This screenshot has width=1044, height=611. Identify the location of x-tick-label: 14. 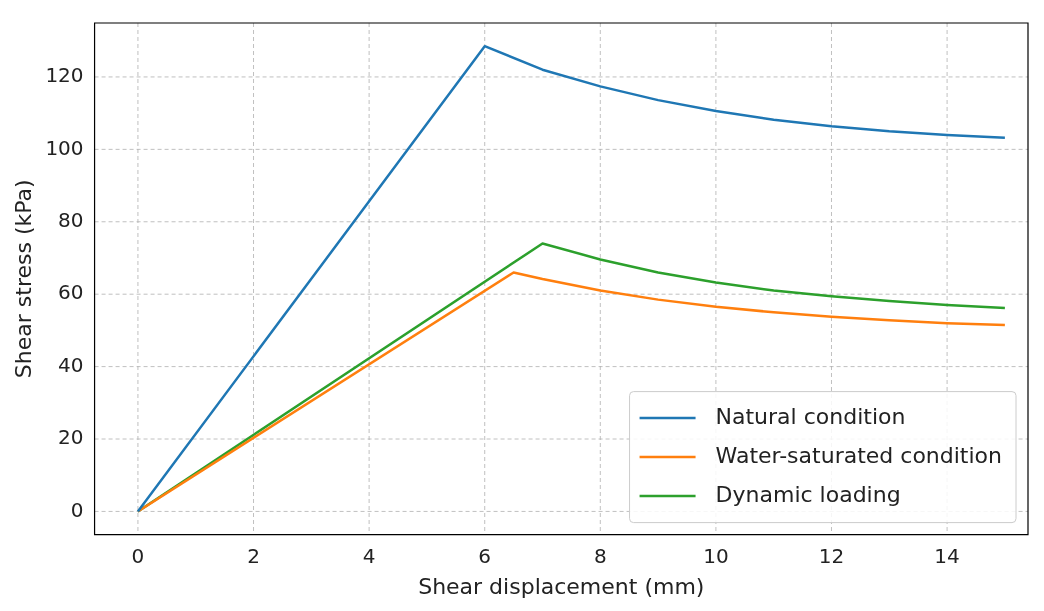
(947, 555).